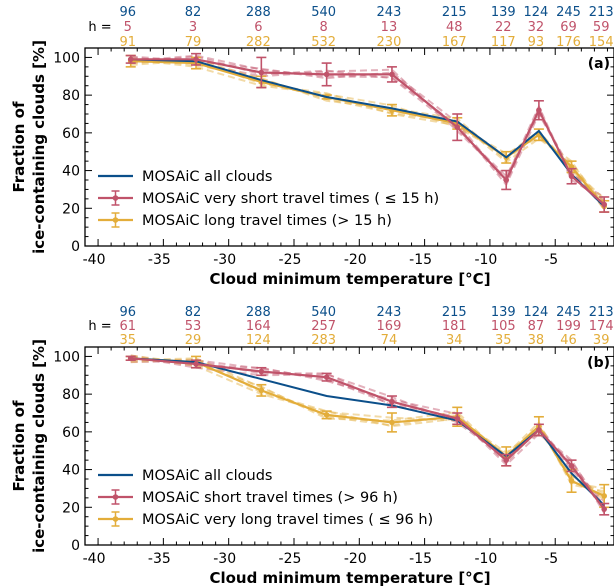 This screenshot has height=588, width=614. What do you see at coordinates (290, 199) in the screenshot?
I see `legend-label-short: MOSAiC very short travel times ( ≤ 15 h)` at bounding box center [290, 199].